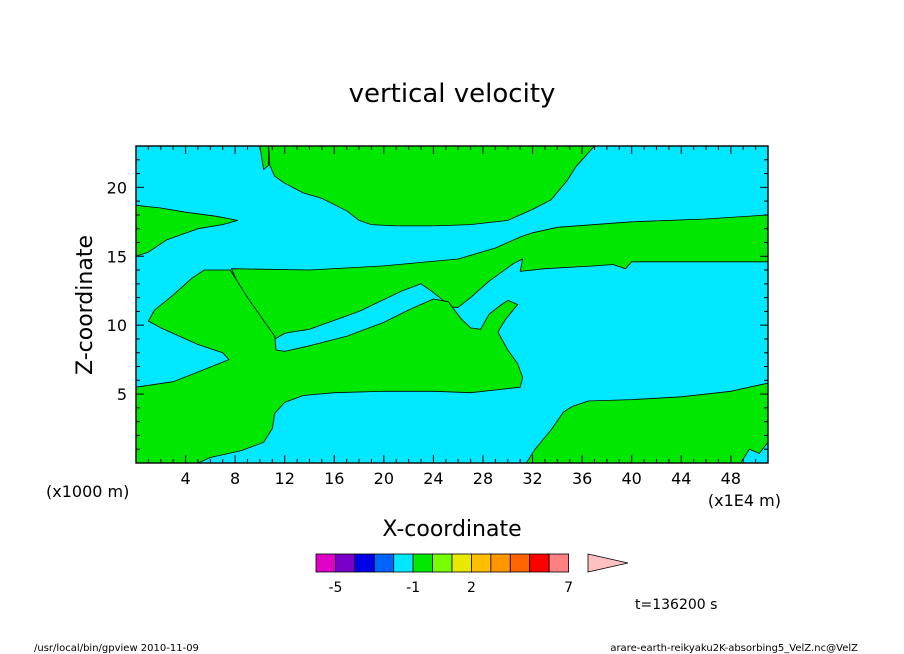 The height and width of the screenshot is (654, 904). What do you see at coordinates (285, 478) in the screenshot?
I see `x-tick-label: 12` at bounding box center [285, 478].